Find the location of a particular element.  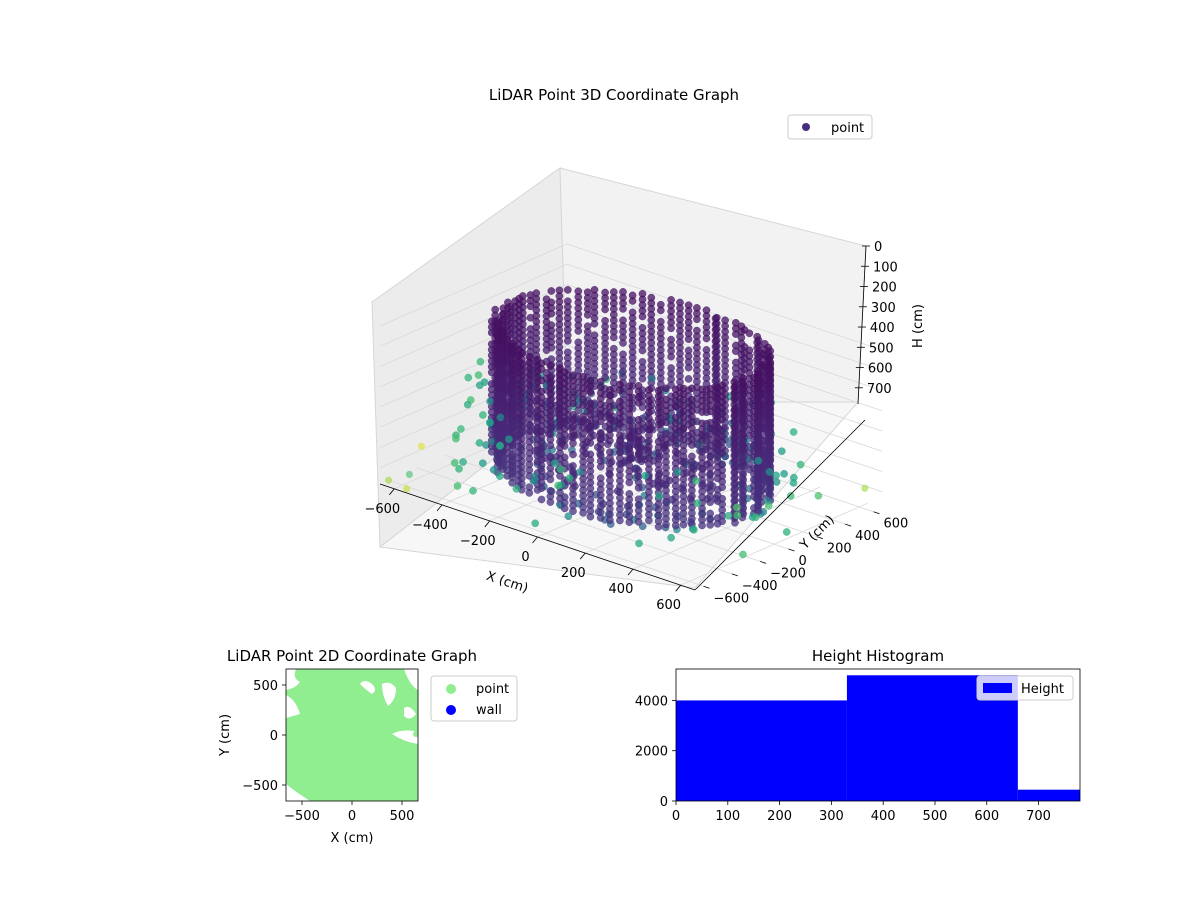

plot-frame-hist is located at coordinates (878, 735).